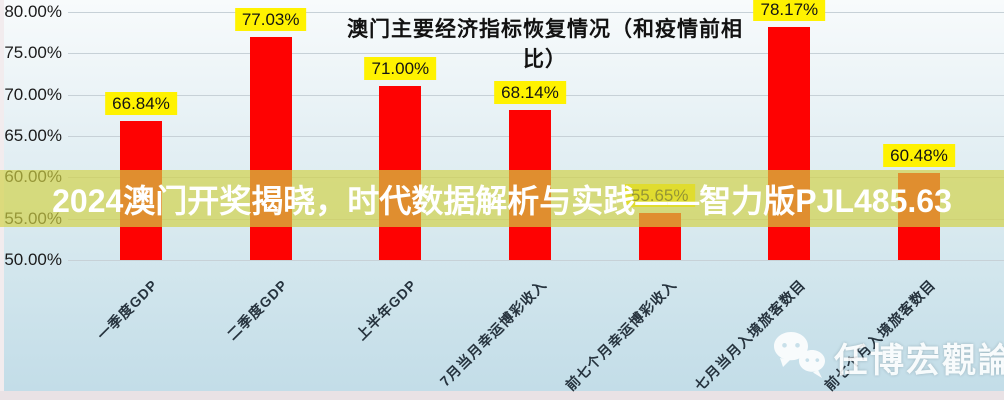 The height and width of the screenshot is (400, 1004). Describe the element at coordinates (400, 69) in the screenshot. I see `bar-value-label: 71.00%` at that location.